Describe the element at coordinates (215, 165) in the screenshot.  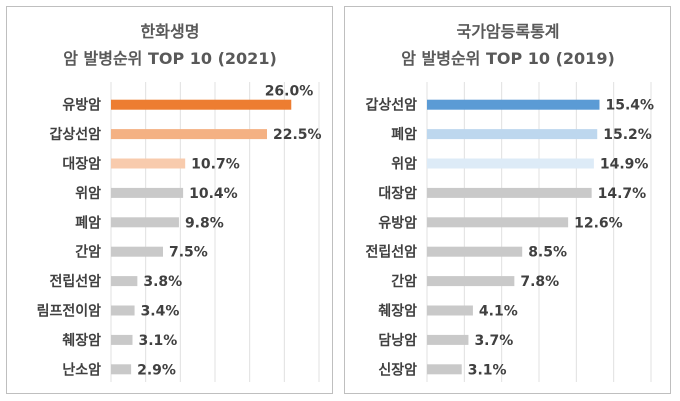
I see `value-label: 10.7%` at that location.